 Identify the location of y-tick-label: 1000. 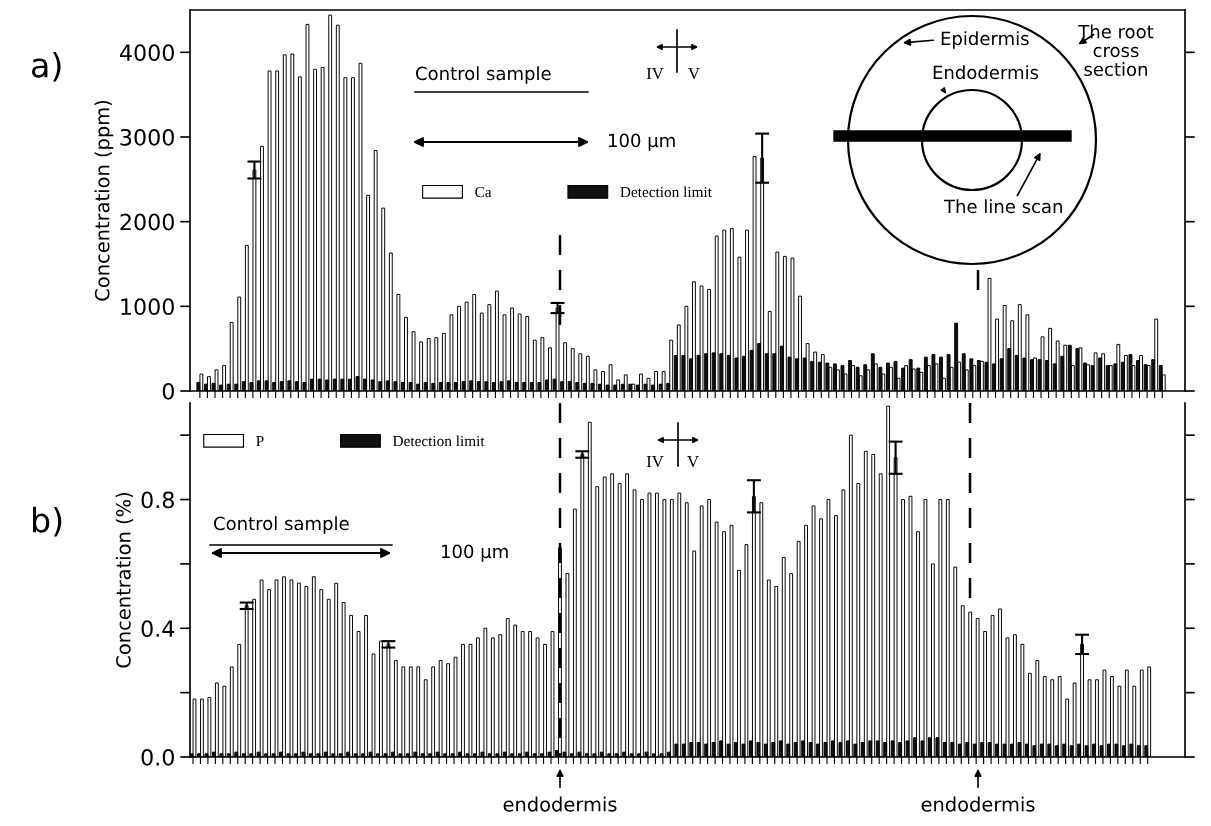
(147, 307).